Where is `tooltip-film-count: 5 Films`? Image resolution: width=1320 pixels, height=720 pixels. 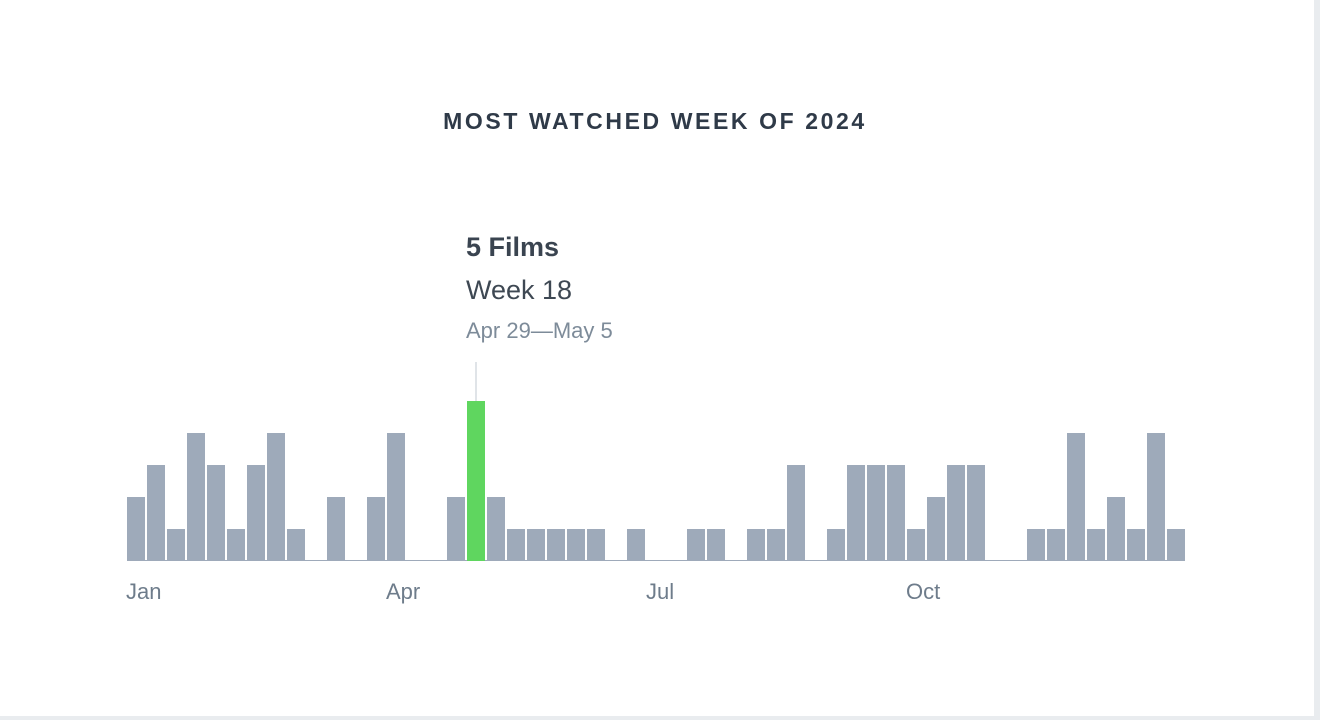
tooltip-film-count: 5 Films is located at coordinates (513, 247).